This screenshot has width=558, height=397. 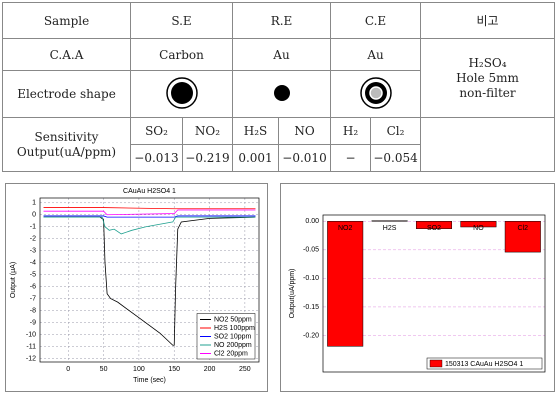 What do you see at coordinates (33, 251) in the screenshot?
I see `y-tick-label: -3` at bounding box center [33, 251].